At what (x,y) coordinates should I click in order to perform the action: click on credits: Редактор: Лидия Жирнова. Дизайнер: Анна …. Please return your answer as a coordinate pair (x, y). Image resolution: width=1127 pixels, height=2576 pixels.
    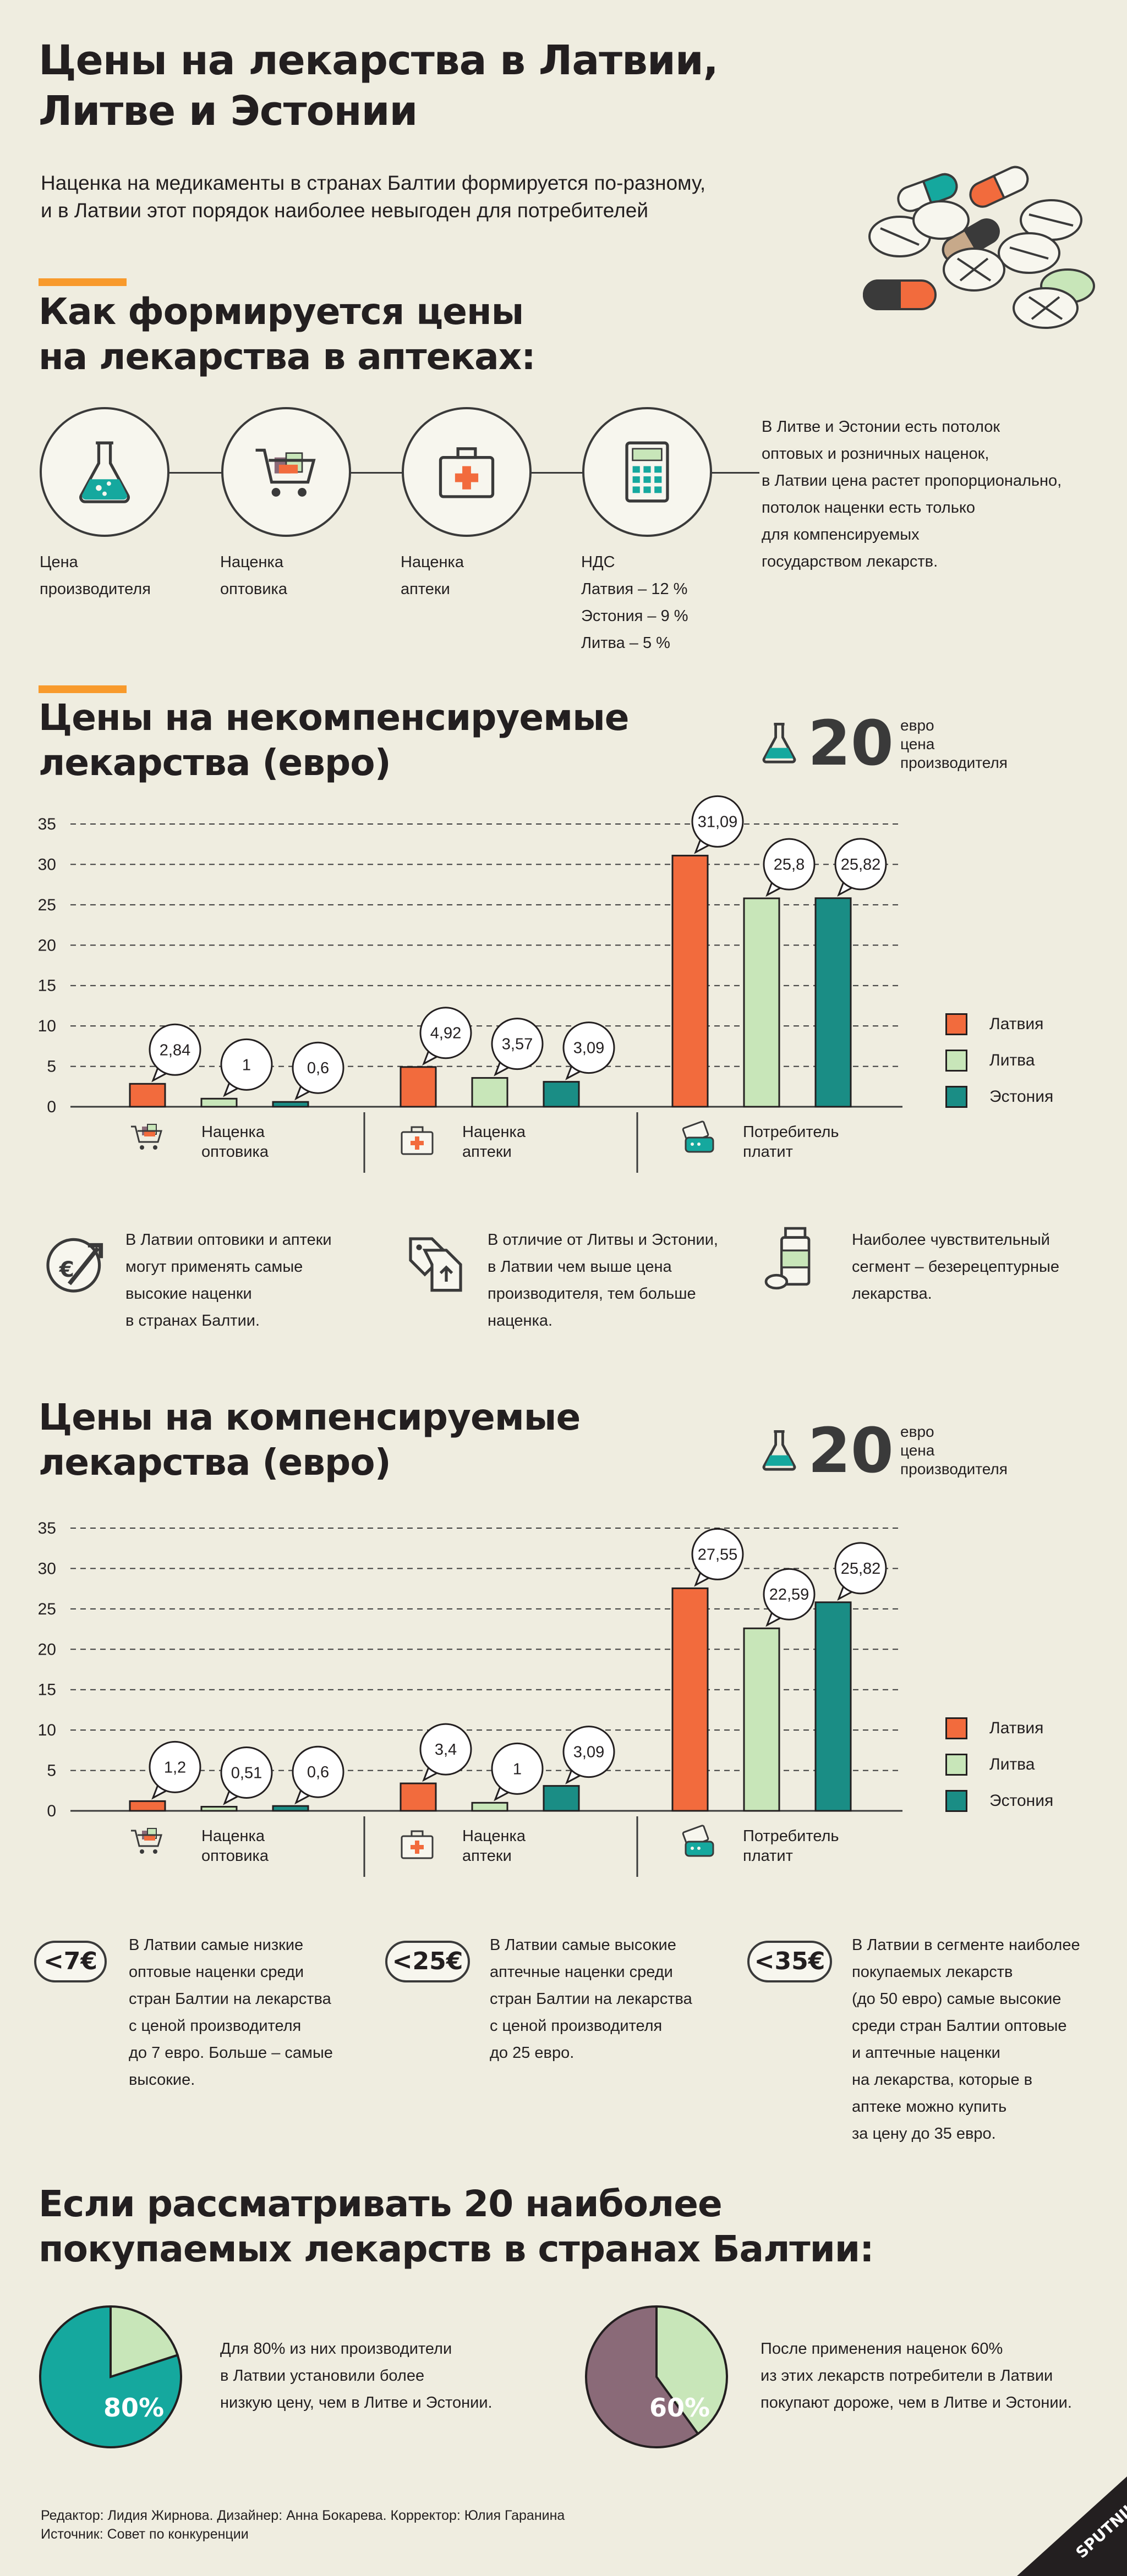
    Looking at the image, I should click on (303, 2525).